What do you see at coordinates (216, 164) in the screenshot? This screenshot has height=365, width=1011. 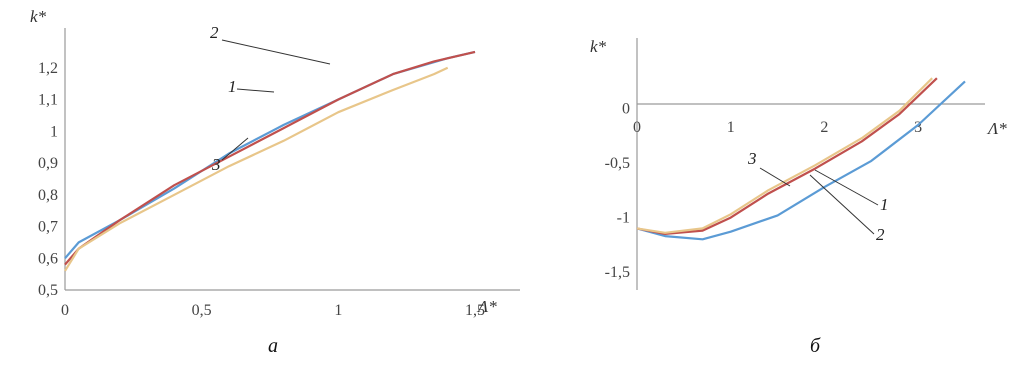 I see `curve-label-a-3: 3` at bounding box center [216, 164].